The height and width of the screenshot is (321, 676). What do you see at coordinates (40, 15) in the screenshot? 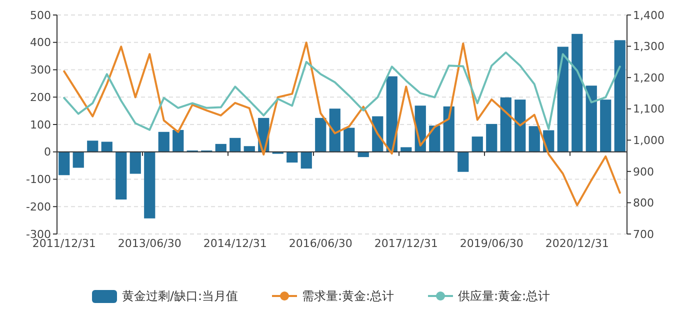
I see `y-tick-label: 500` at bounding box center [40, 15].